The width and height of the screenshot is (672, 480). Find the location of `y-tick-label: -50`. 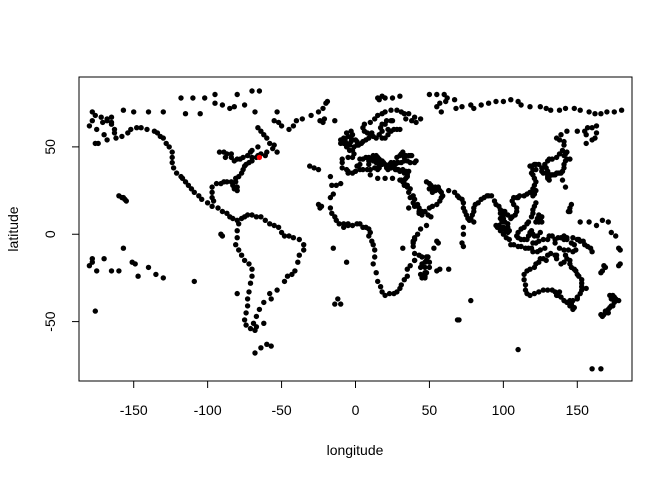

y-tick-label: -50 is located at coordinates (50, 321).